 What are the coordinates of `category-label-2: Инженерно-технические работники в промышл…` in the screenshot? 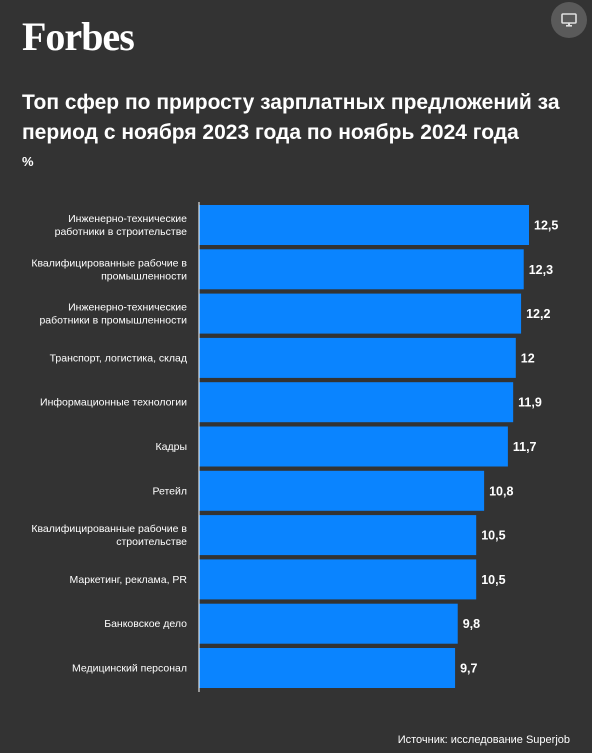 It's located at (113, 314).